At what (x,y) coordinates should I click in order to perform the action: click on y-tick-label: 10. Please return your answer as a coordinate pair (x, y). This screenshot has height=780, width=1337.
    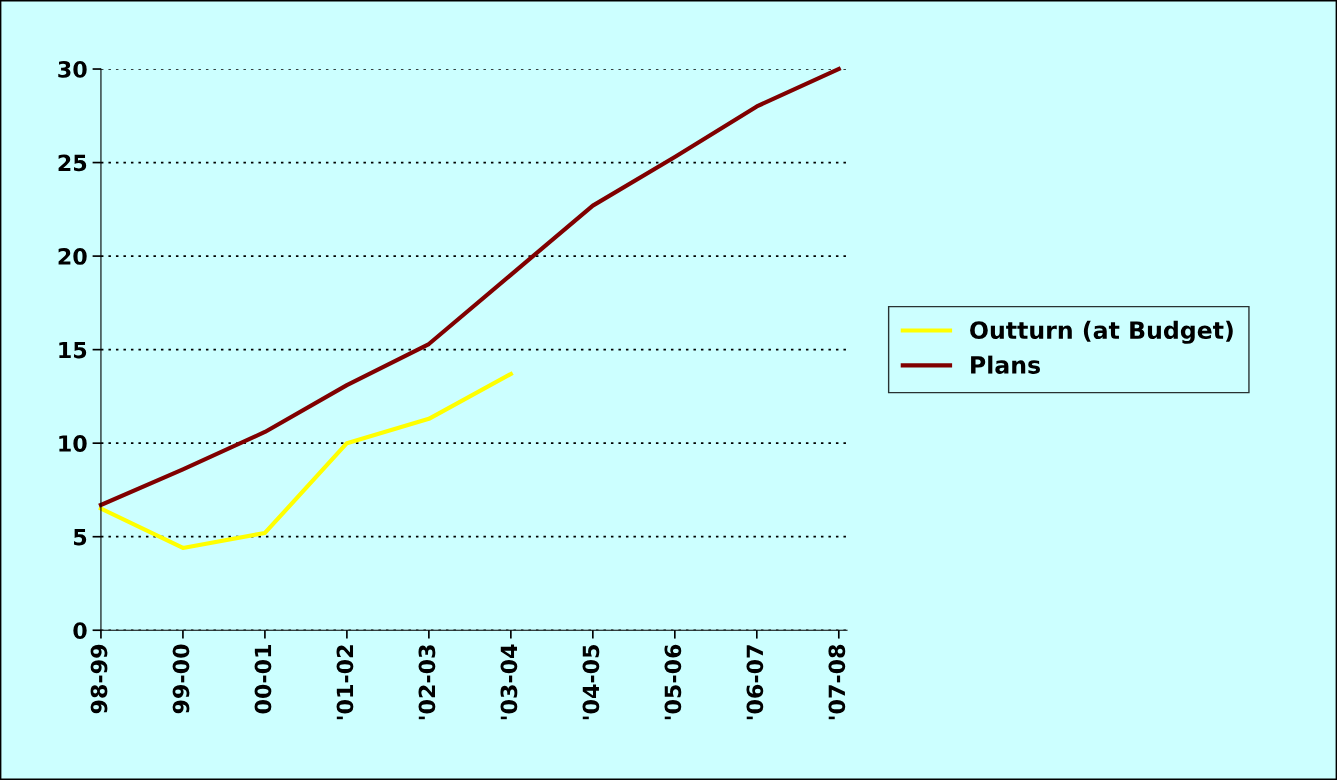
    Looking at the image, I should click on (73, 443).